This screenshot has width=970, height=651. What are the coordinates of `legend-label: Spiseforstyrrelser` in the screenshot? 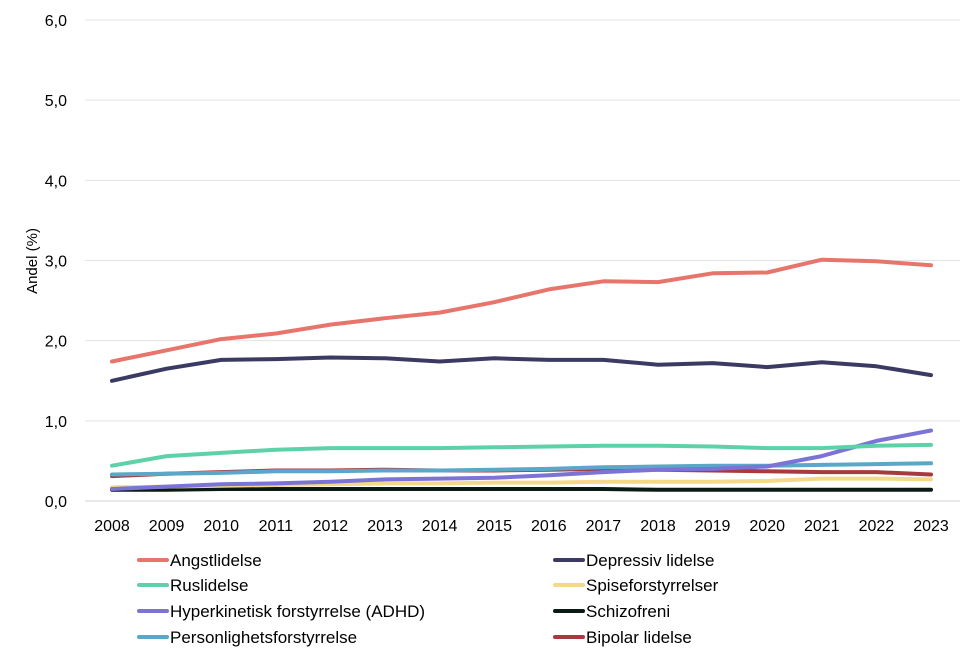 It's located at (652, 585).